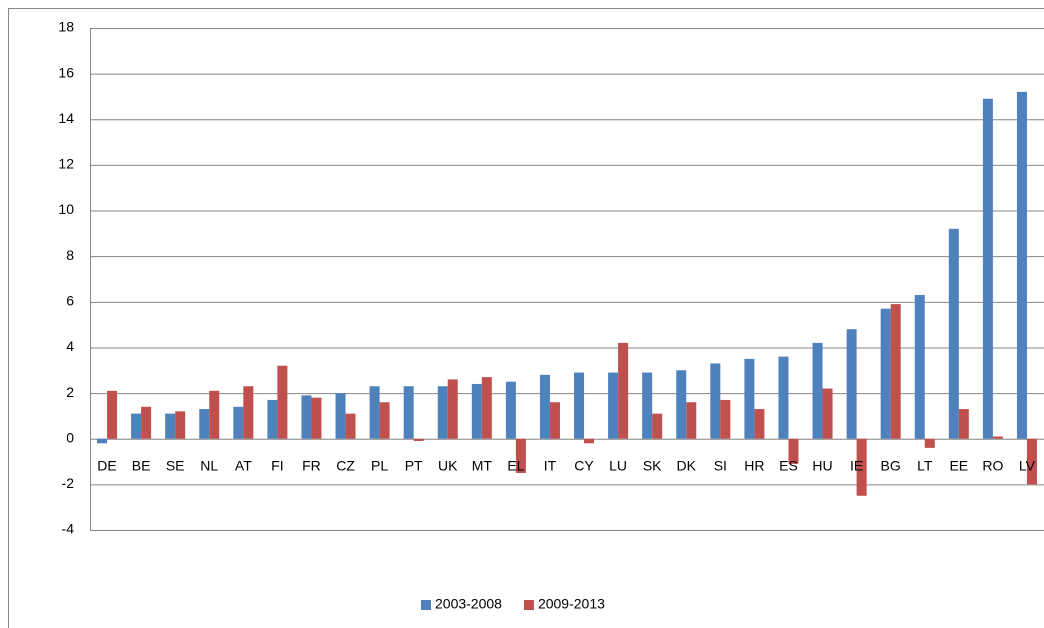 The image size is (1044, 628). What do you see at coordinates (66, 27) in the screenshot?
I see `y-tick-label: 18` at bounding box center [66, 27].